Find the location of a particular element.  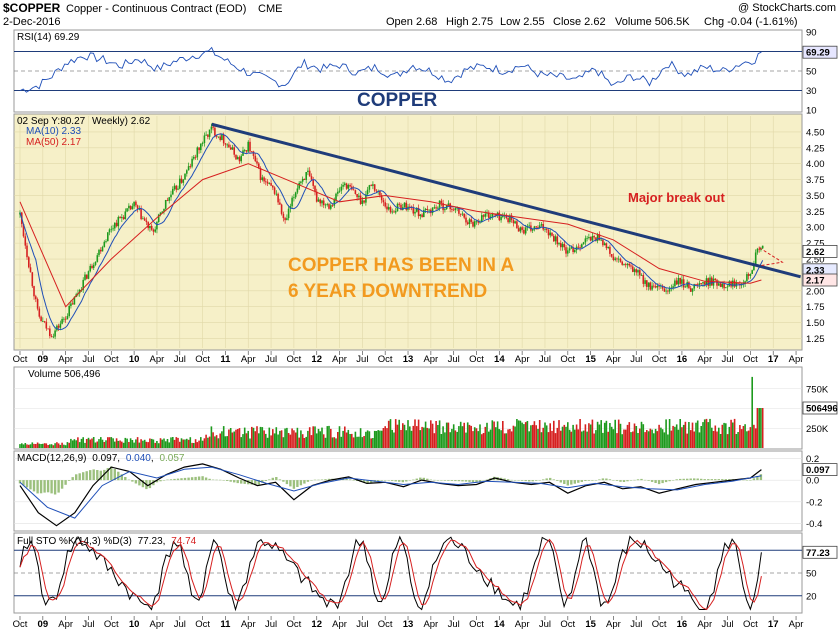

exchange-label: CME is located at coordinates (270, 9).